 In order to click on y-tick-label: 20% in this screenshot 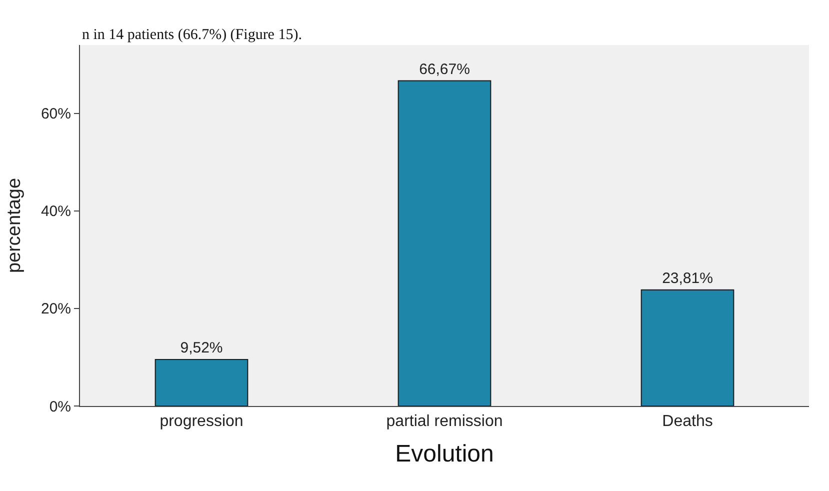, I will do `click(55, 309)`.